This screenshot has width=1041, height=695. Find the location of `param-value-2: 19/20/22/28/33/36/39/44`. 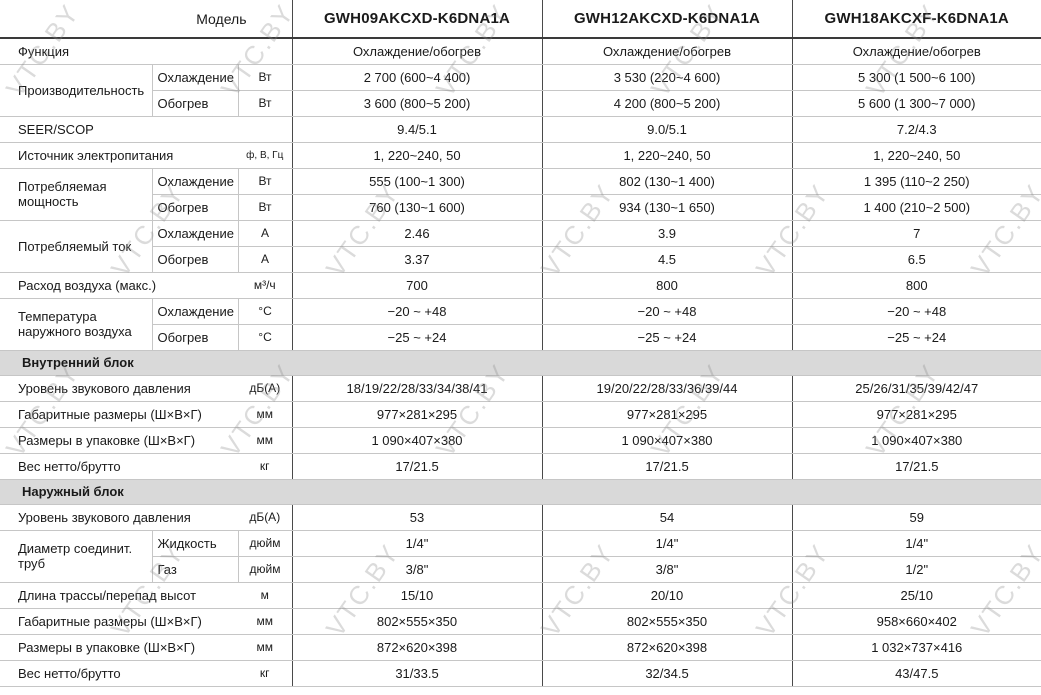

param-value-2: 19/20/22/28/33/36/39/44 is located at coordinates (666, 388).